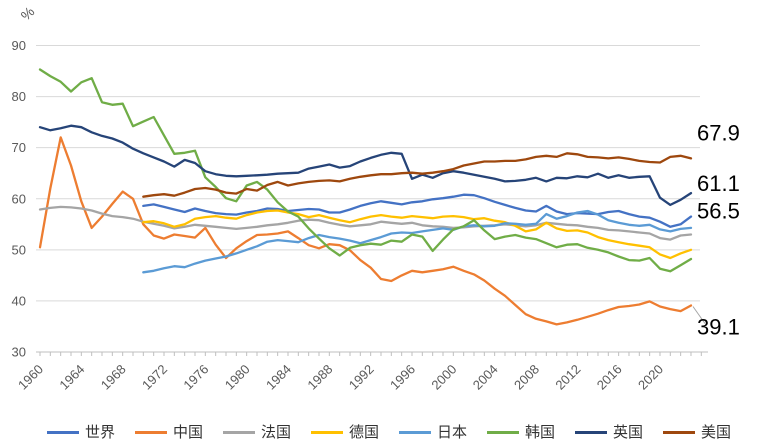 This screenshot has width=778, height=446. What do you see at coordinates (168, 432) in the screenshot?
I see `legend-item-中国: 中国` at bounding box center [168, 432].